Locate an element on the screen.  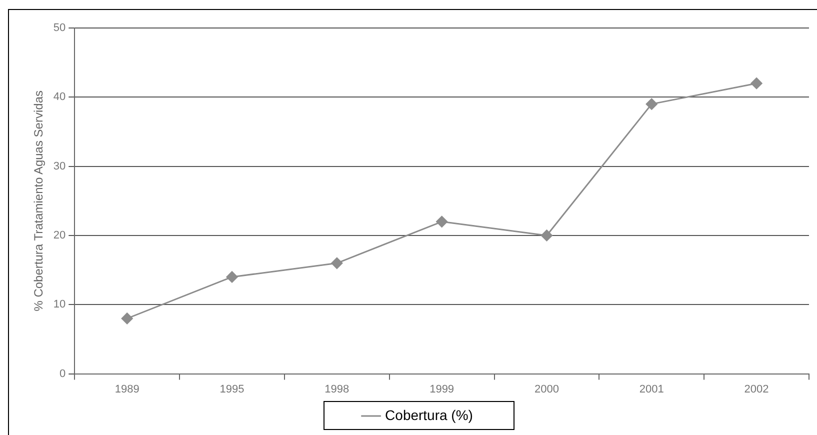
y-tick-label: 40 is located at coordinates (59, 97).